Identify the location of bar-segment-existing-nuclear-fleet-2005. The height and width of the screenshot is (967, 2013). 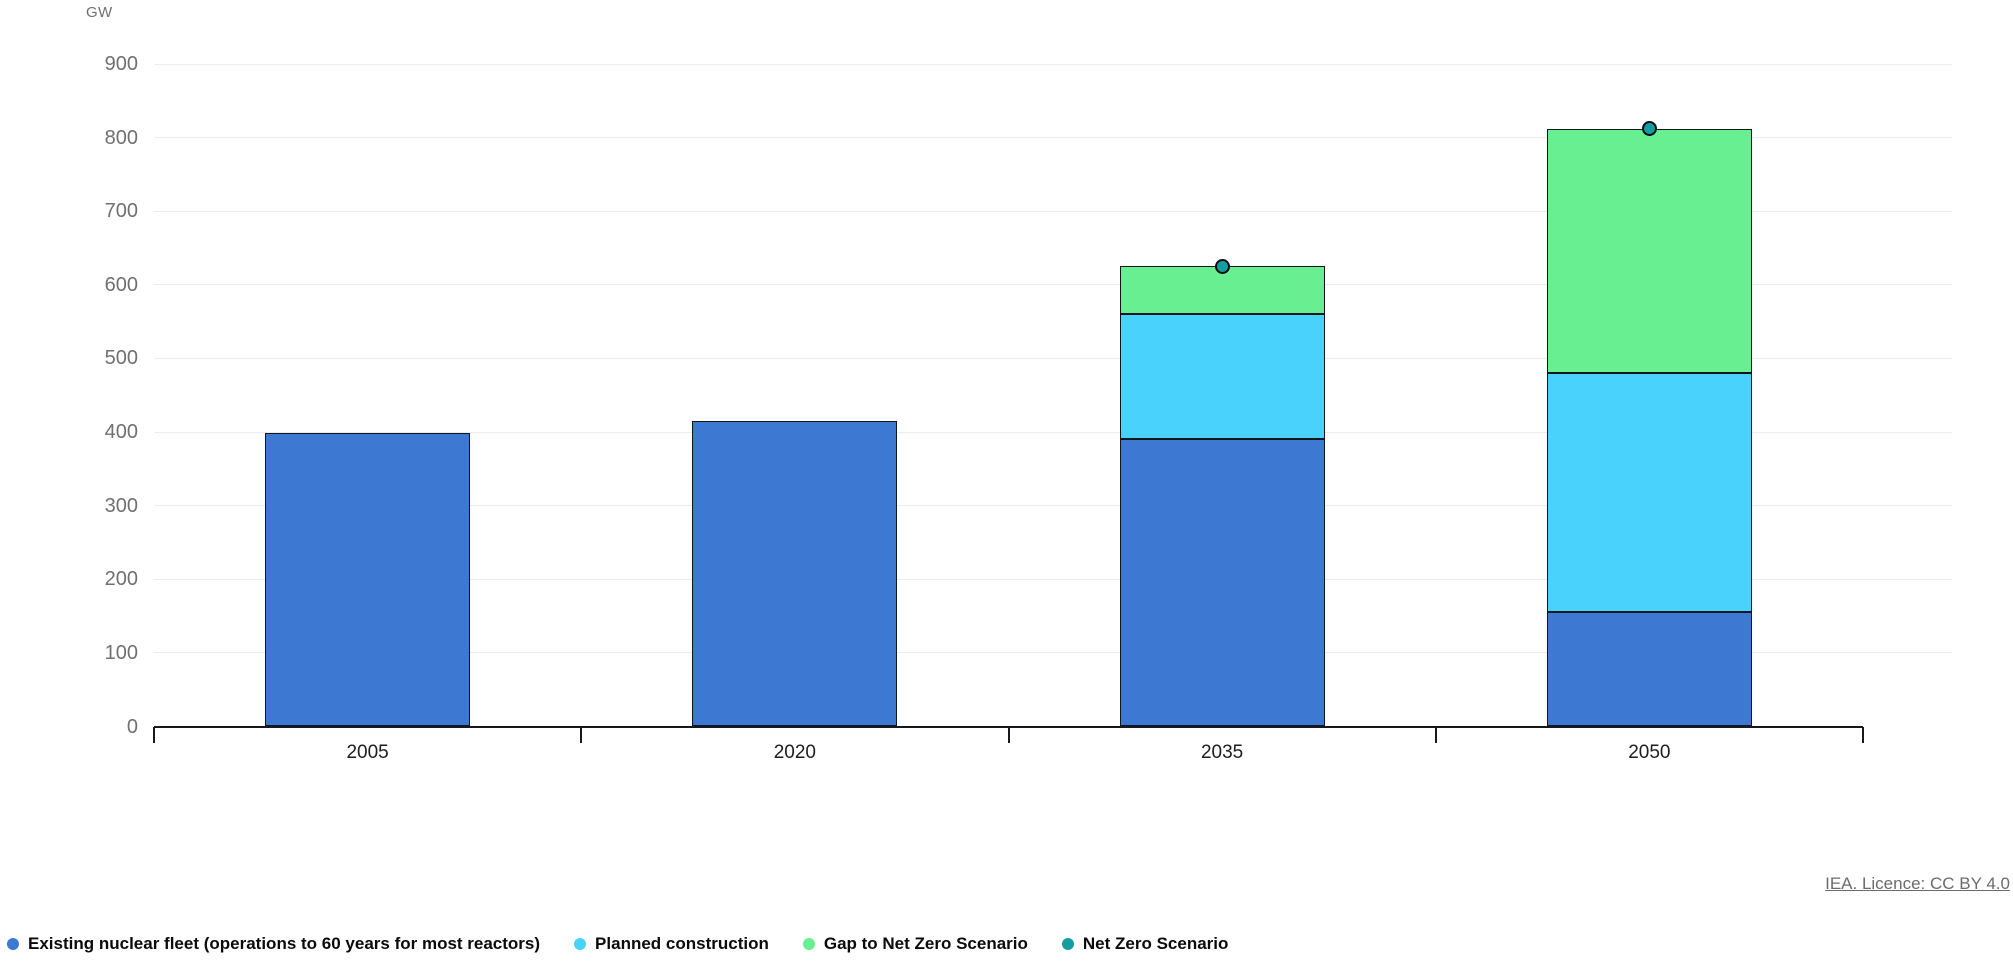
(368, 579).